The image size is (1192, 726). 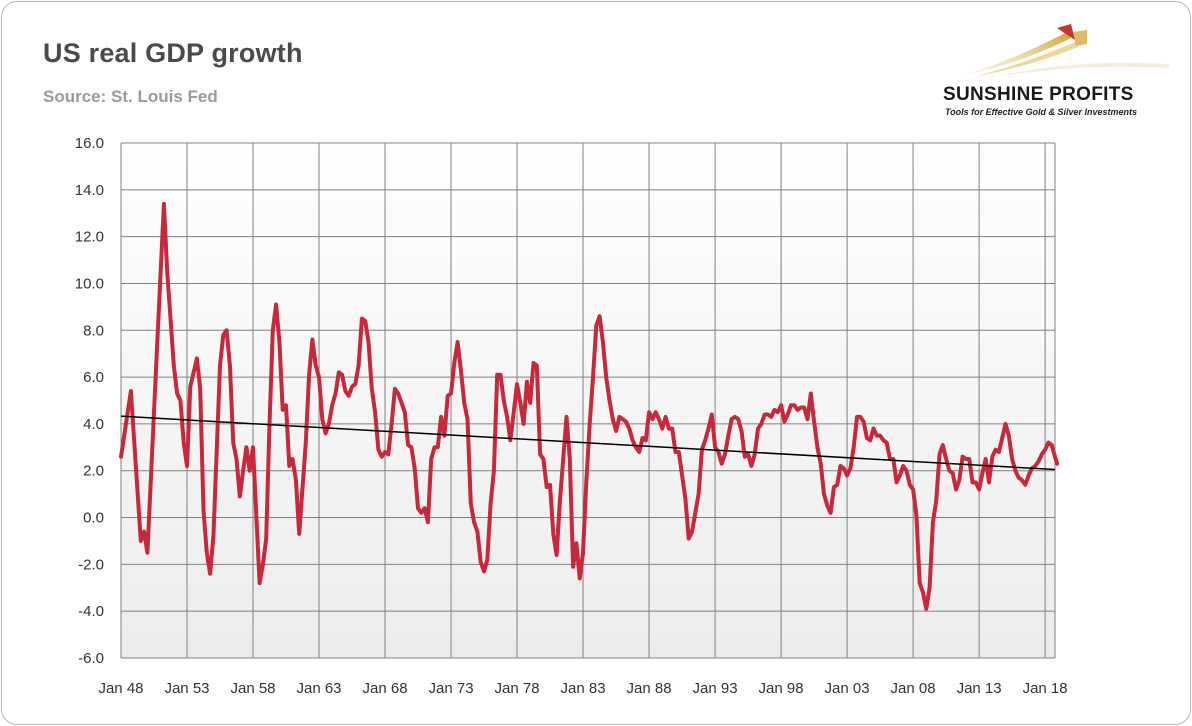 I want to click on y-tick-label: 6.0, so click(x=93, y=377).